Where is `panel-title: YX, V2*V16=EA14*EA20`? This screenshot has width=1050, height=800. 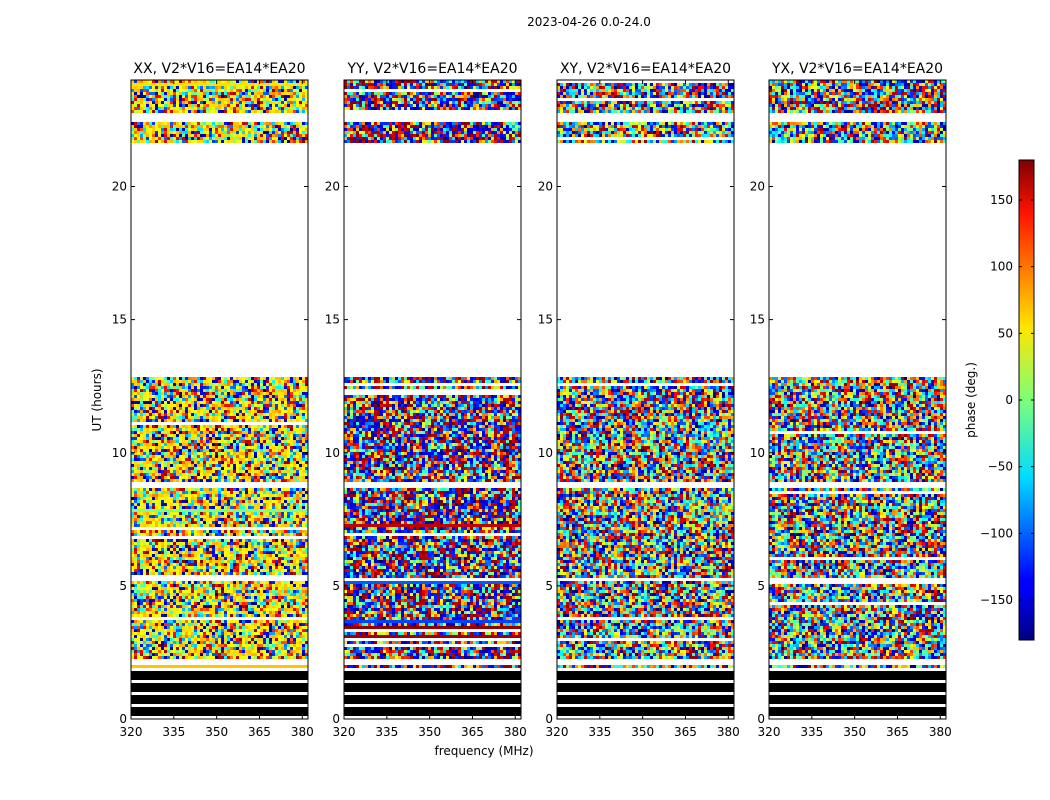
panel-title: YX, V2*V16=EA14*EA20 is located at coordinates (857, 69).